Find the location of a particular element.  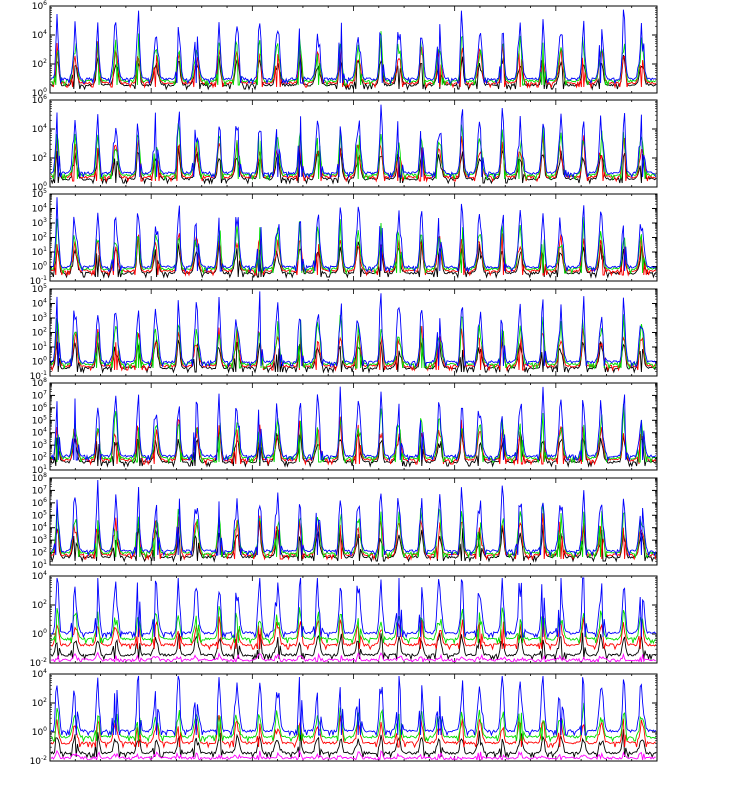

y-tick-label: 10⁸ is located at coordinates (39, 478).